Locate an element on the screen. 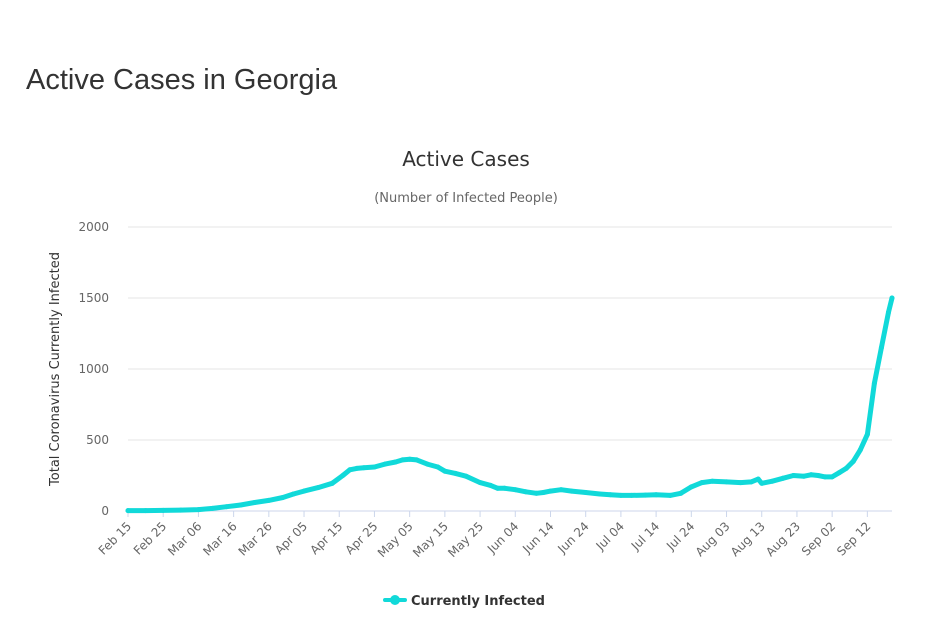  x-tick-label: May 15 is located at coordinates (430, 539).